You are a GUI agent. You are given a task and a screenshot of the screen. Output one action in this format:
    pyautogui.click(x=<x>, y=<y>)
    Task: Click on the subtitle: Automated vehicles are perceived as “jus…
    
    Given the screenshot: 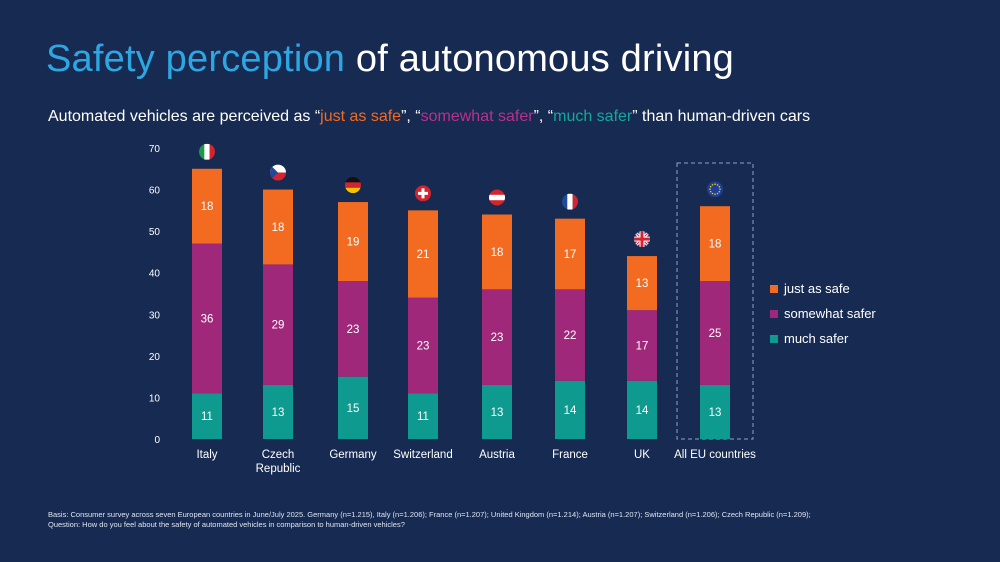 What is the action you would take?
    pyautogui.click(x=429, y=117)
    